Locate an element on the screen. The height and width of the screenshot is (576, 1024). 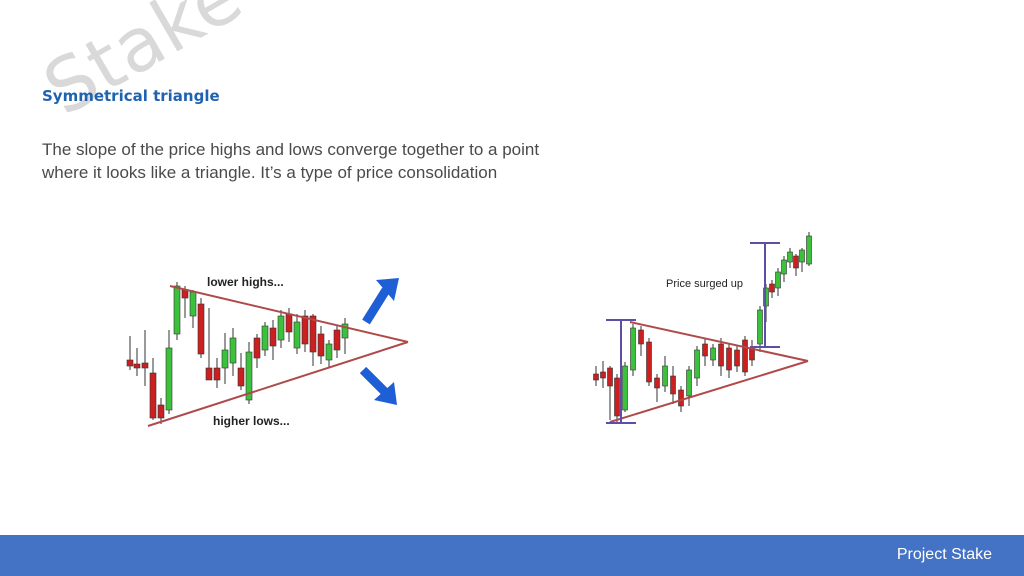
price-surge-annotation: Price surged up is located at coordinates (704, 284).